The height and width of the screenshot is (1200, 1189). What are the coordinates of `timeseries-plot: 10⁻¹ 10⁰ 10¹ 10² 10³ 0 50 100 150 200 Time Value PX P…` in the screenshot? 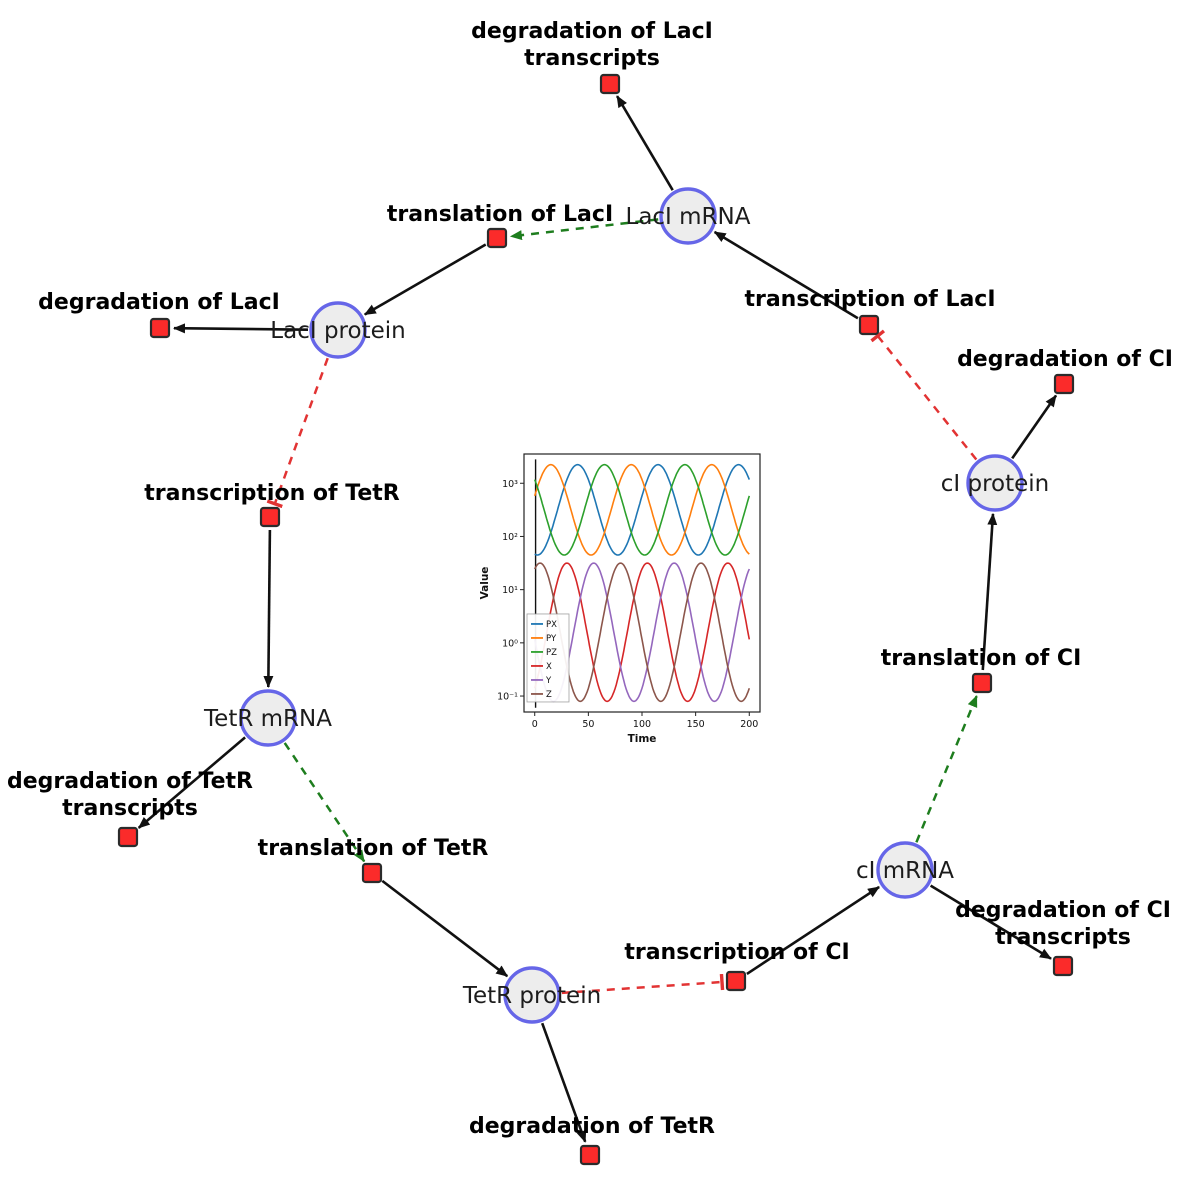 It's located at (620, 599).